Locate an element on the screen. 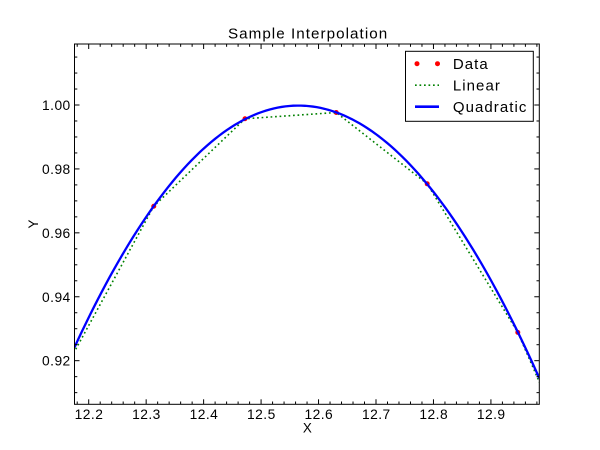 This screenshot has height=450, width=600. svg-text: 0.96 is located at coordinates (56, 233).